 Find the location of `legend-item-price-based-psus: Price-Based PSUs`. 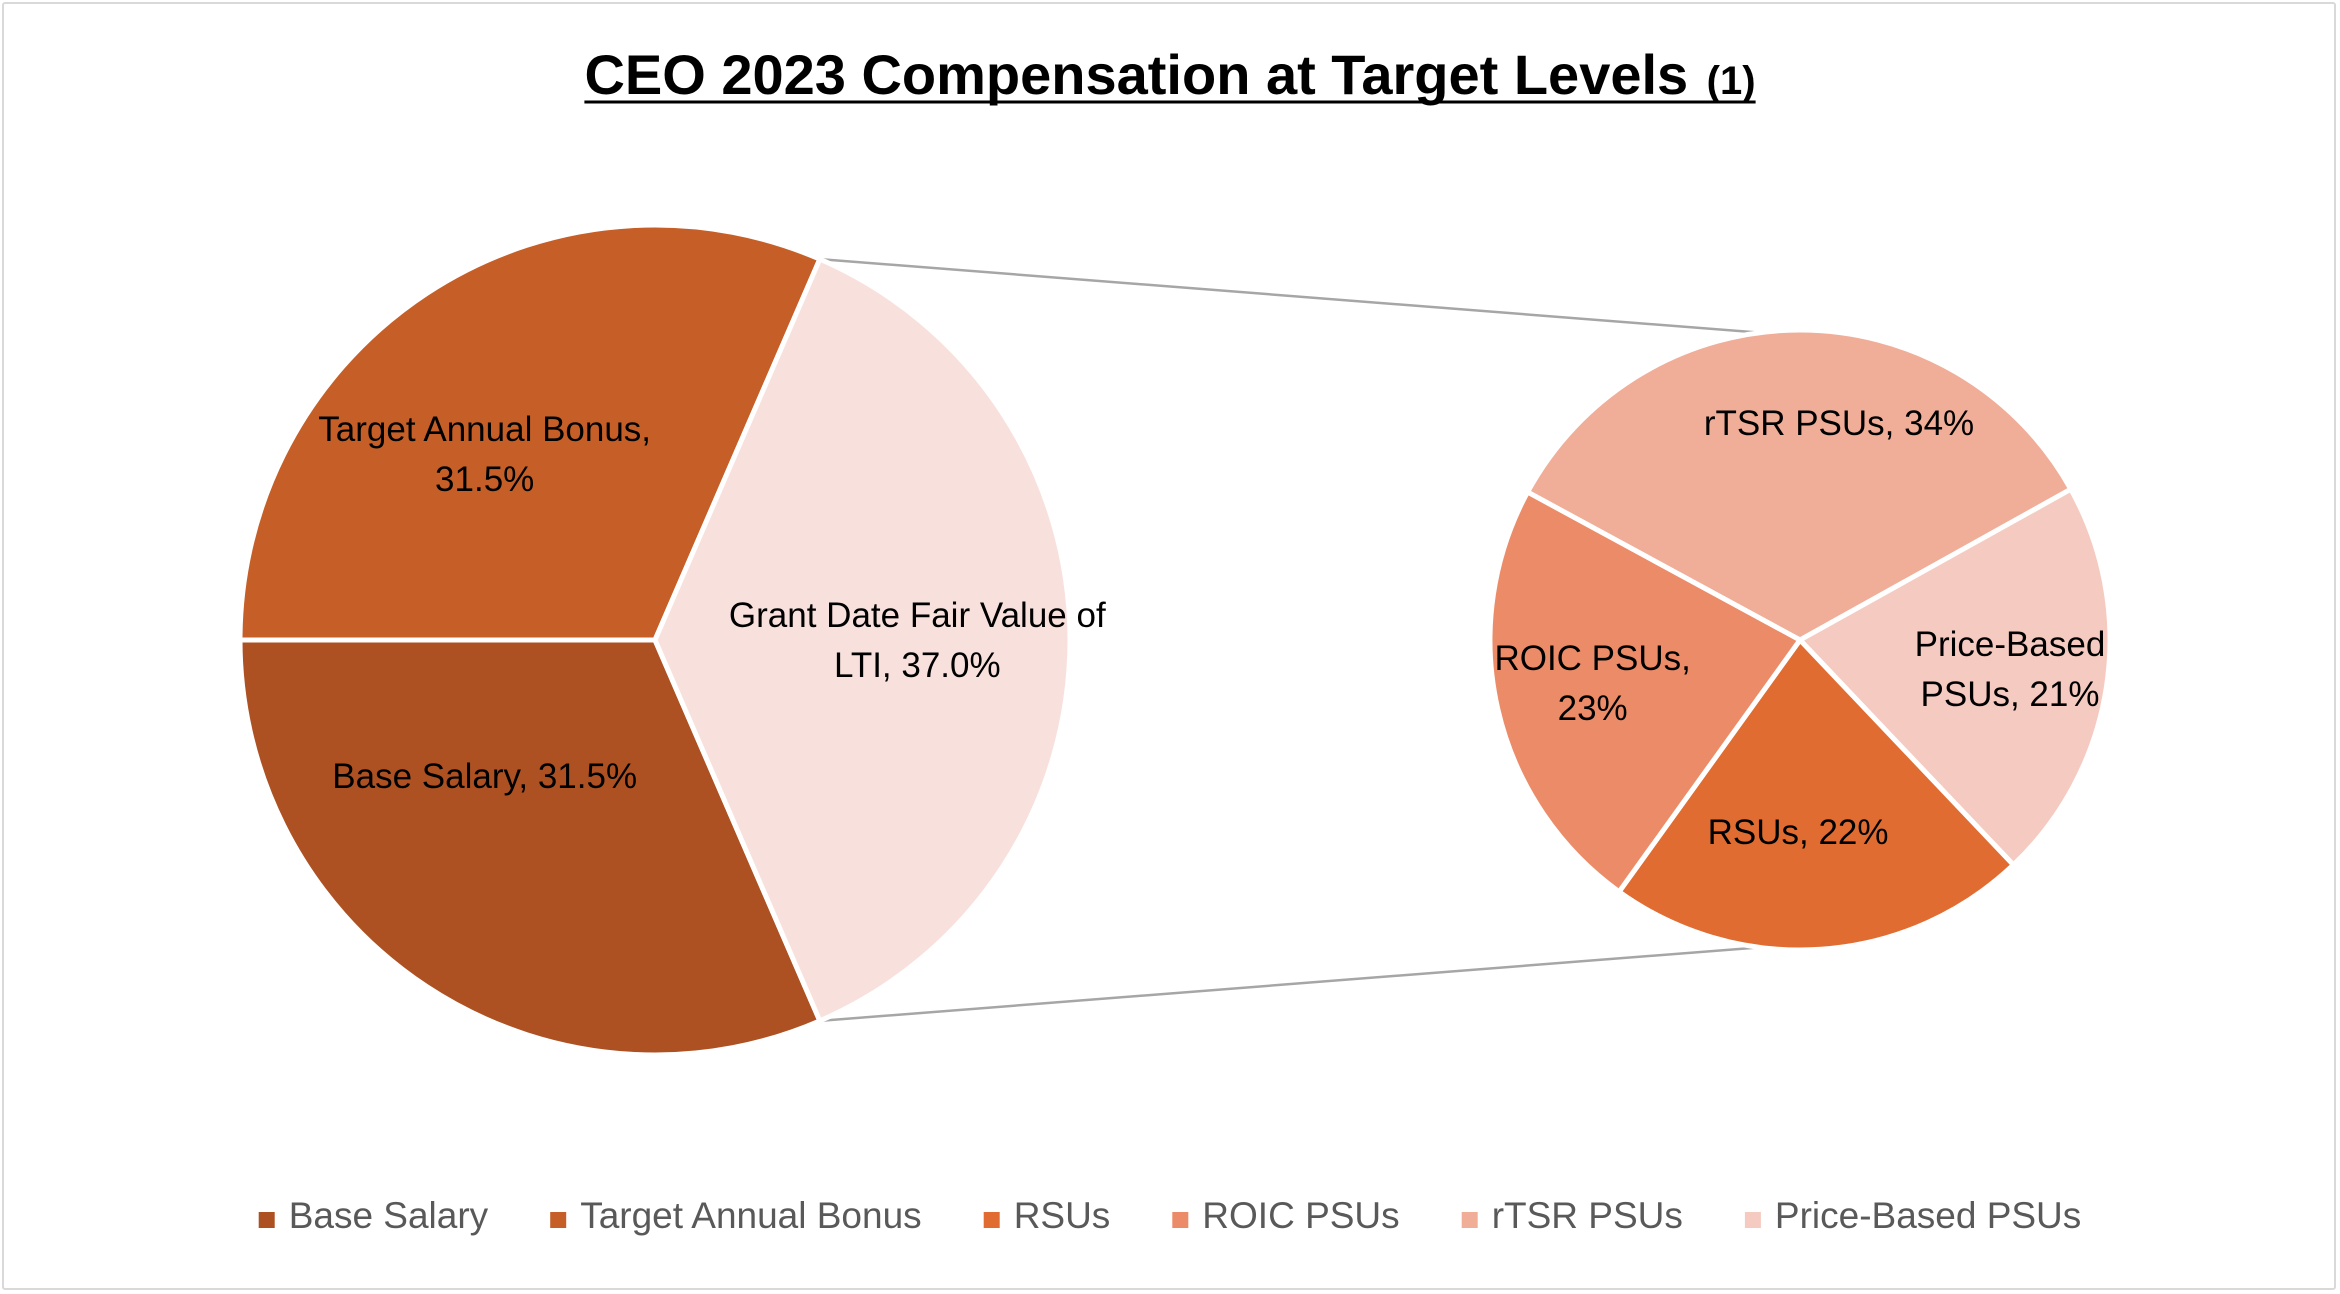

legend-item-price-based-psus: Price-Based PSUs is located at coordinates (1912, 1215).